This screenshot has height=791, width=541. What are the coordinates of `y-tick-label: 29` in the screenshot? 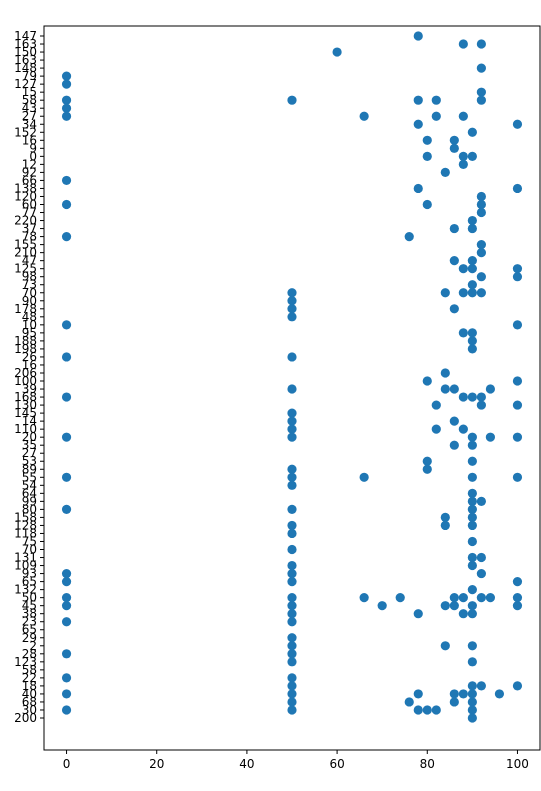 It's located at (29, 638).